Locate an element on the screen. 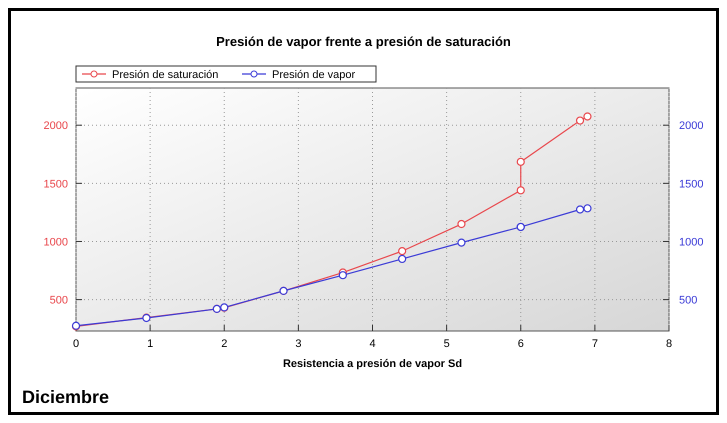  text: Diciembre is located at coordinates (66, 397).